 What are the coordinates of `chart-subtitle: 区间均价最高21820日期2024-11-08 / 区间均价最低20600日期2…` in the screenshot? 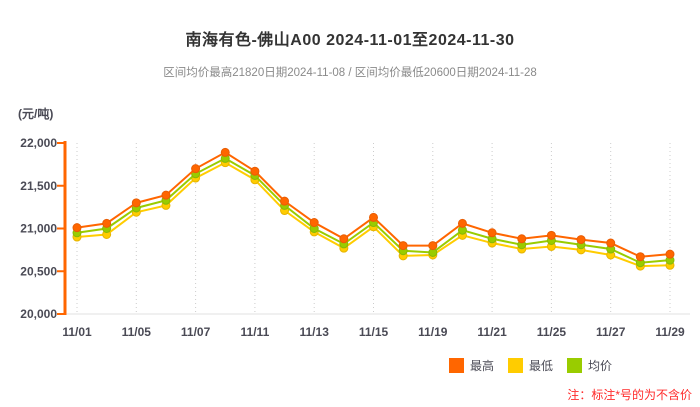 It's located at (350, 73).